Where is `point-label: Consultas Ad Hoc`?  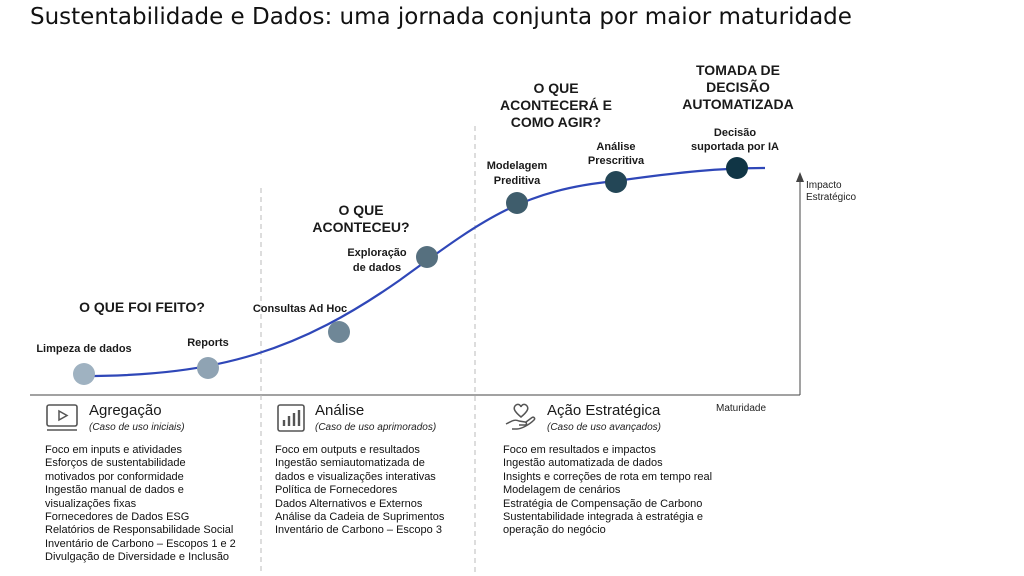 point-label: Consultas Ad Hoc is located at coordinates (300, 309).